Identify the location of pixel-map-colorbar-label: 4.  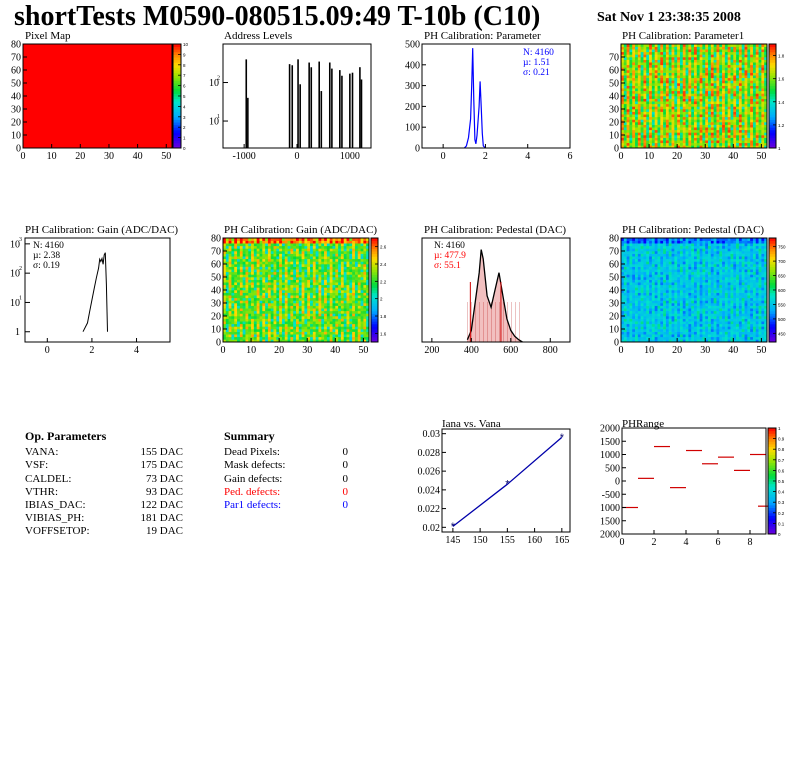
(184, 106).